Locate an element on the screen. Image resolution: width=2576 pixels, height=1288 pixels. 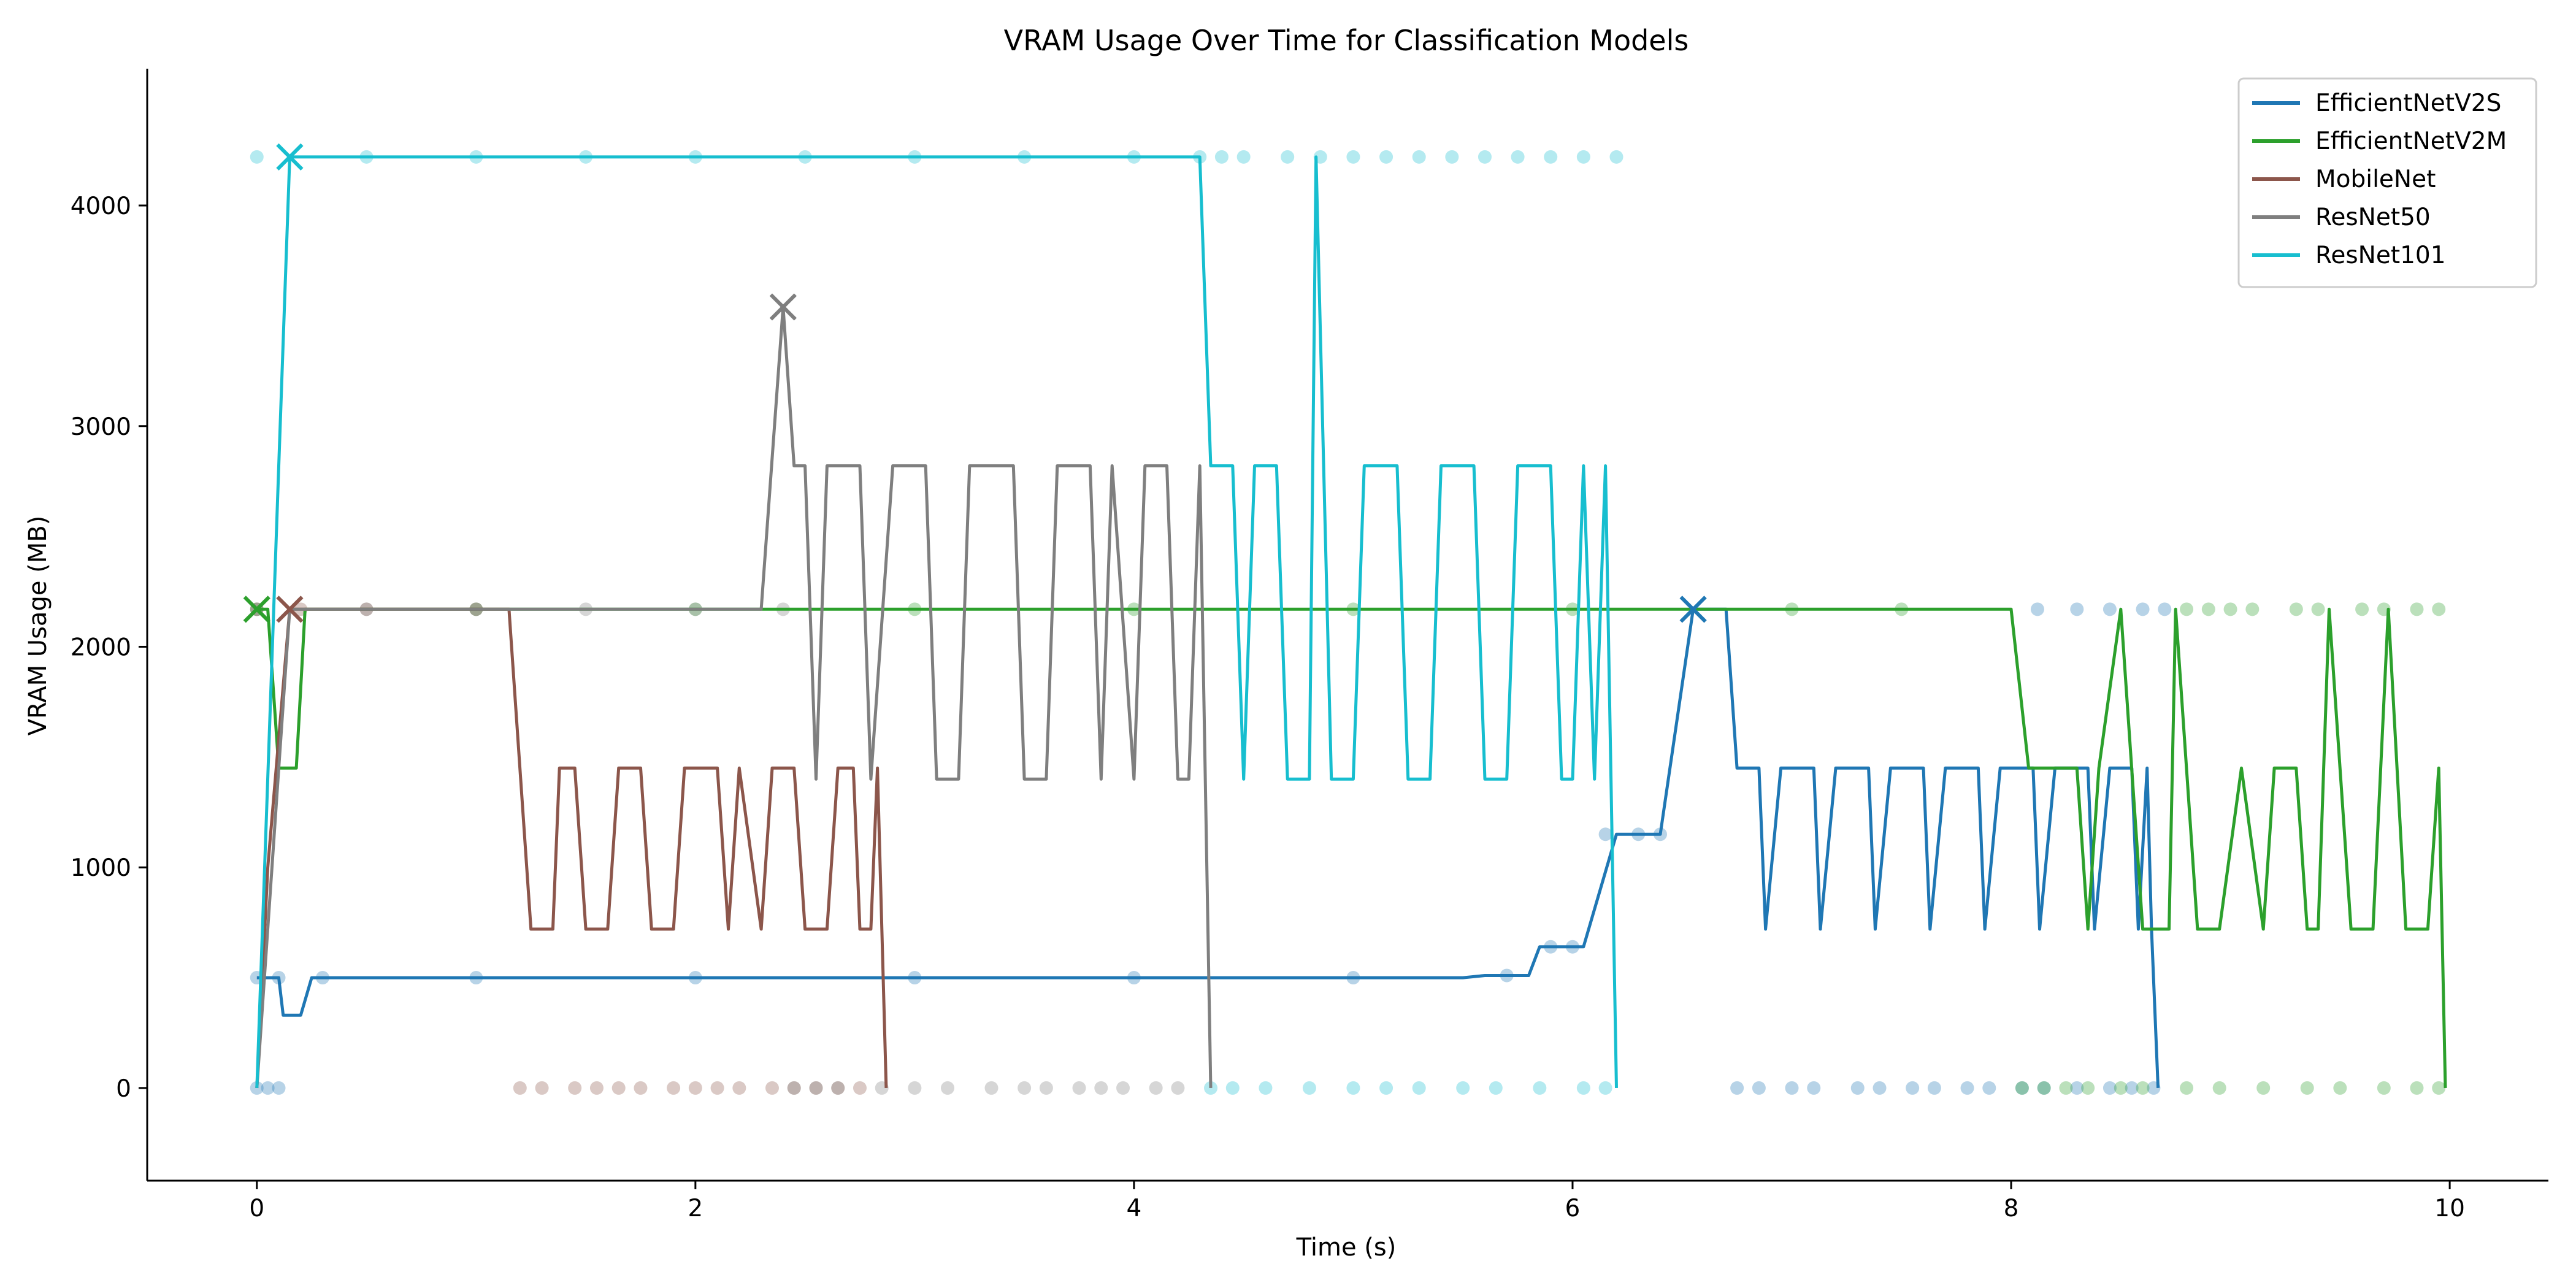
x-tick-label: 8 is located at coordinates (2011, 1208).